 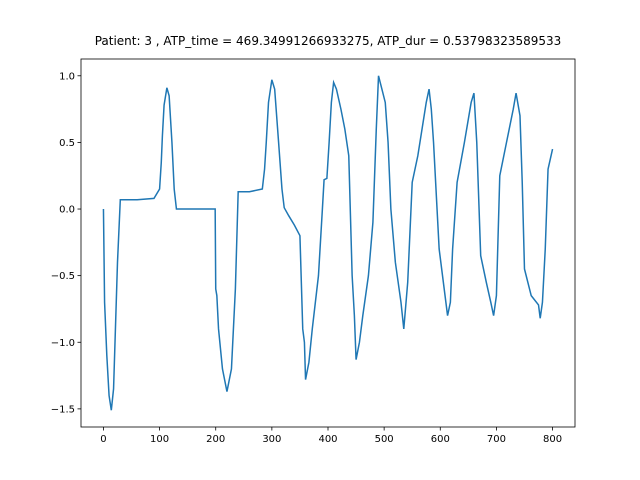 What do you see at coordinates (67, 143) in the screenshot?
I see `y-tick-label: 0.5` at bounding box center [67, 143].